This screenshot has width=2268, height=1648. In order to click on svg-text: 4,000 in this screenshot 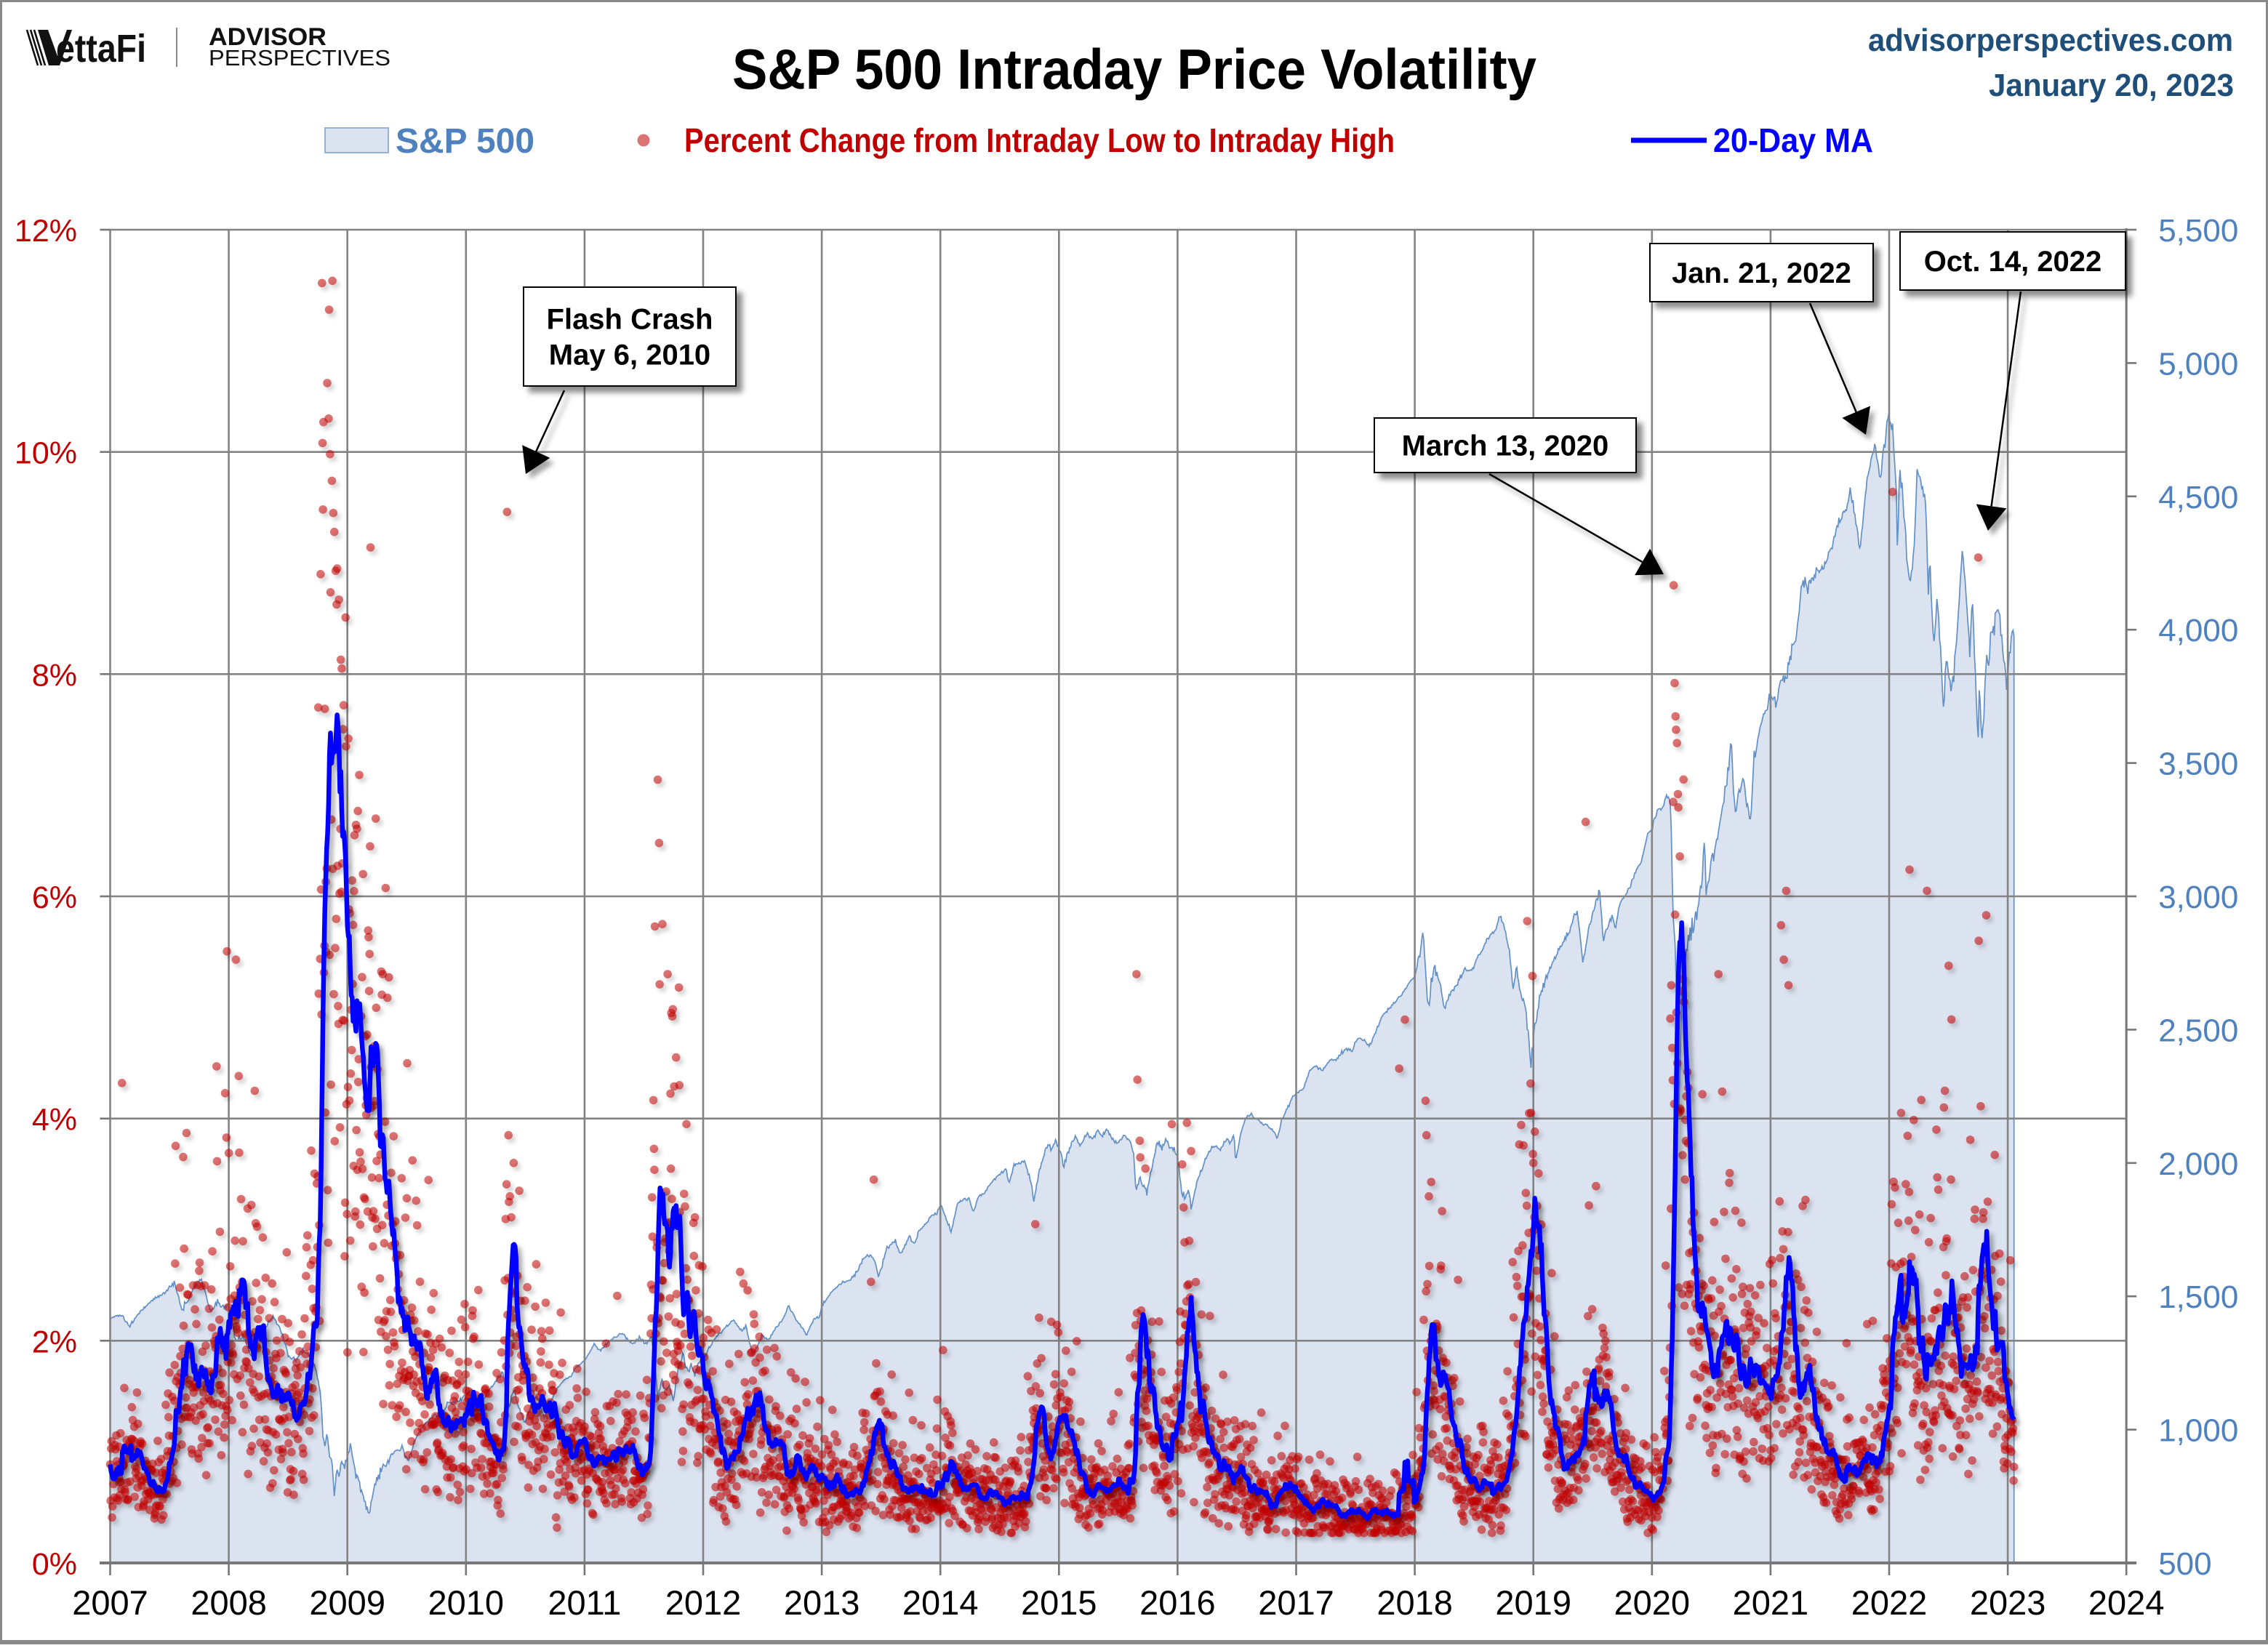, I will do `click(2198, 630)`.